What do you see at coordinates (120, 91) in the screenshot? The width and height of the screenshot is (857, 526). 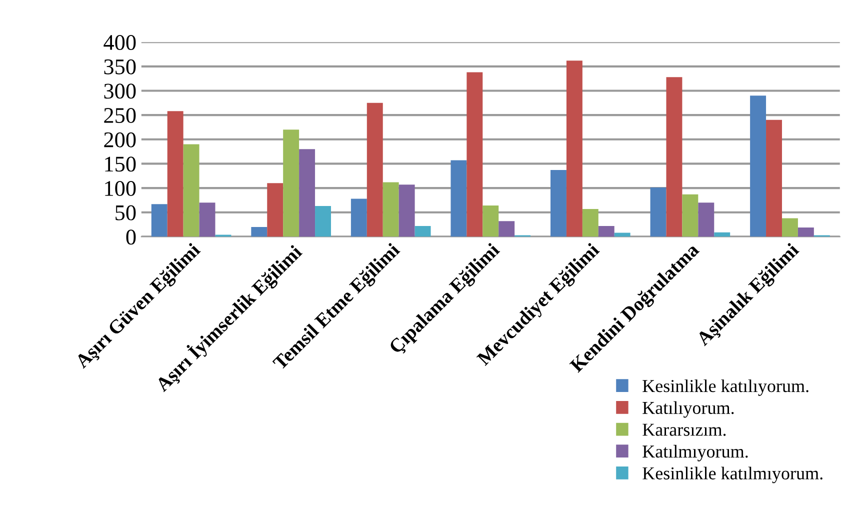 I see `y-tick-label: 300` at bounding box center [120, 91].